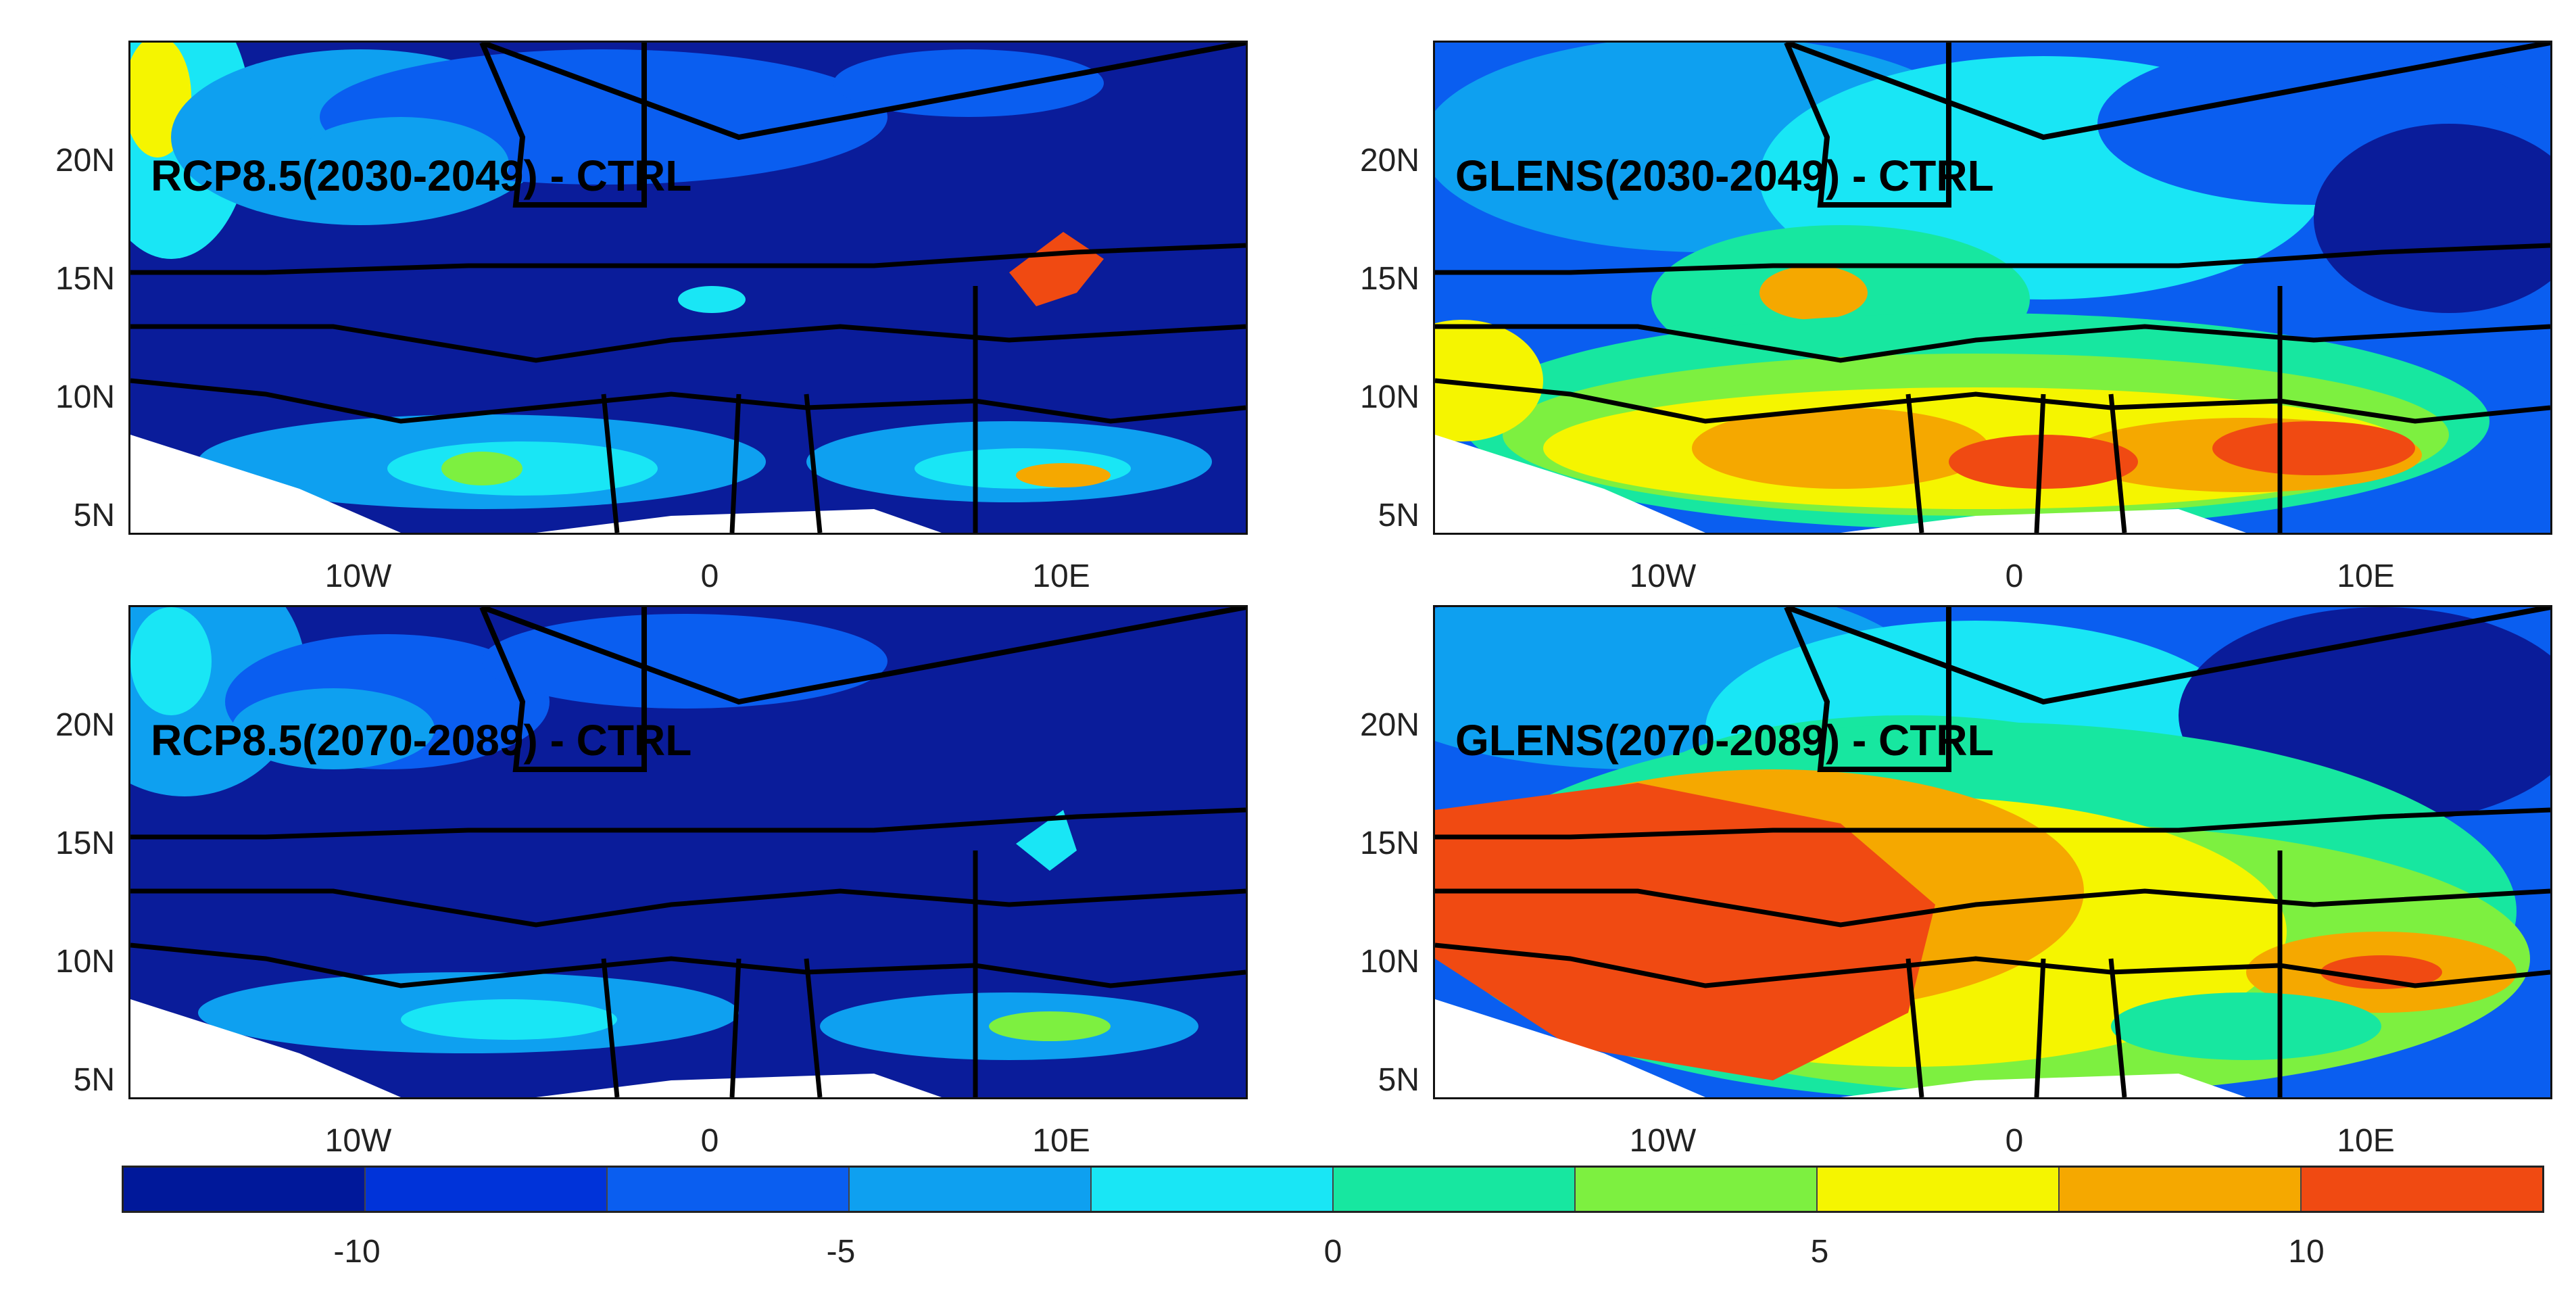 The height and width of the screenshot is (1294, 2576). I want to click on colorbar, so click(1333, 1189).